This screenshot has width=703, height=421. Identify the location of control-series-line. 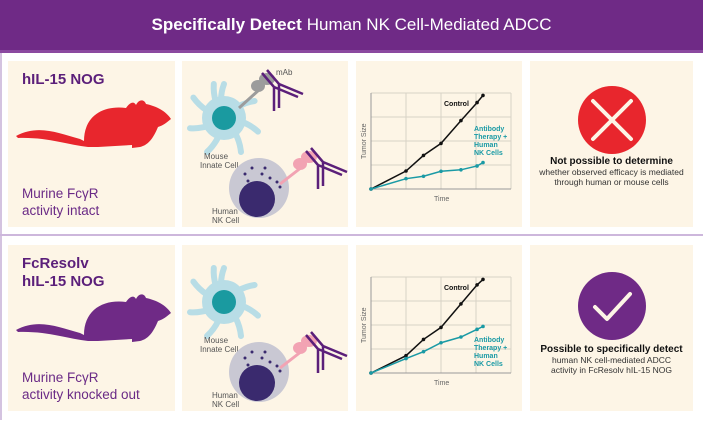
(427, 326).